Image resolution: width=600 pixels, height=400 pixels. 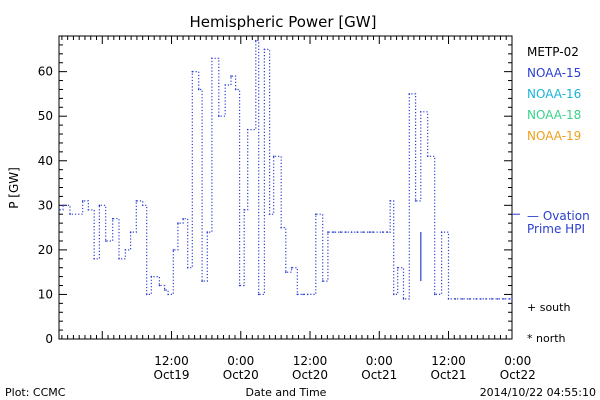 I want to click on footer-timestamp: 2014/10/22 04:55:10, so click(x=538, y=392).